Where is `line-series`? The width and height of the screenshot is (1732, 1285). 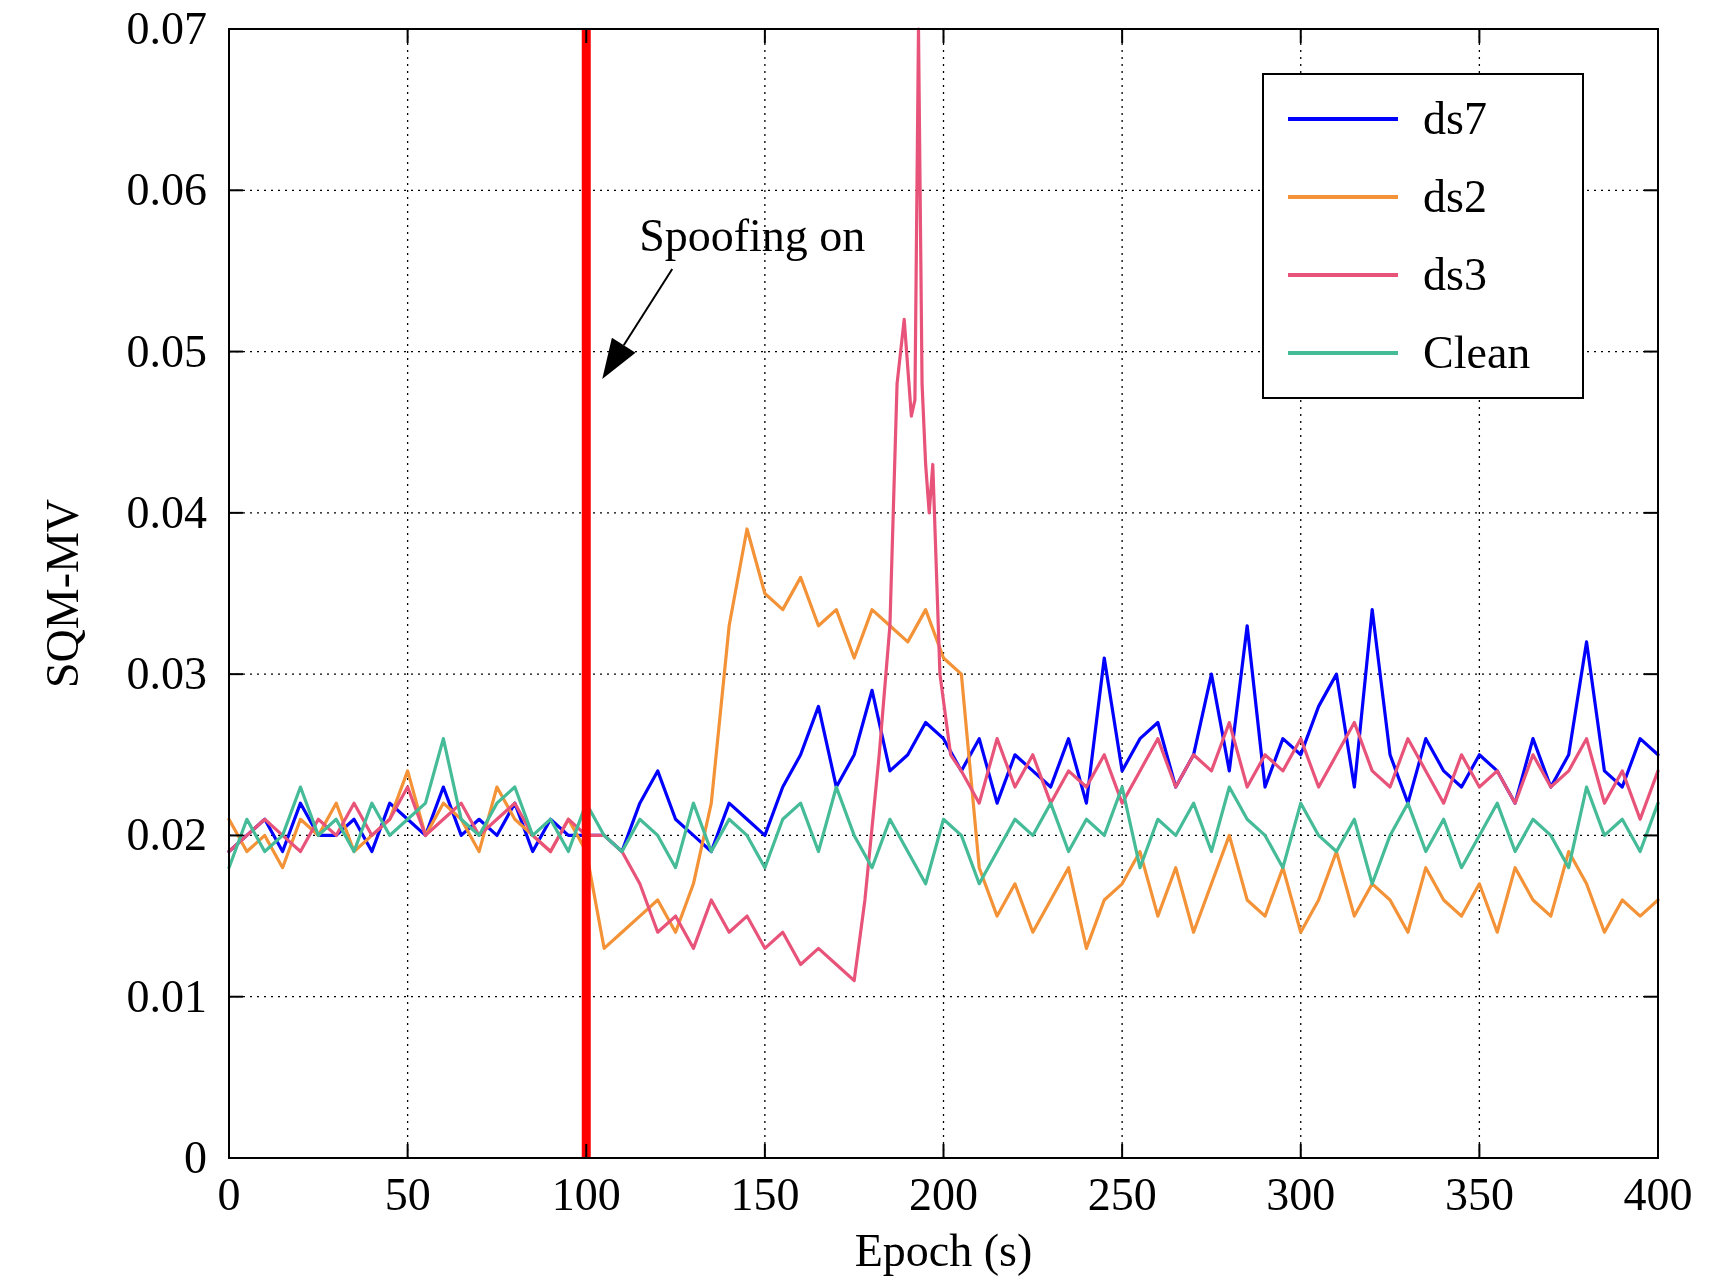 line-series is located at coordinates (943, 811).